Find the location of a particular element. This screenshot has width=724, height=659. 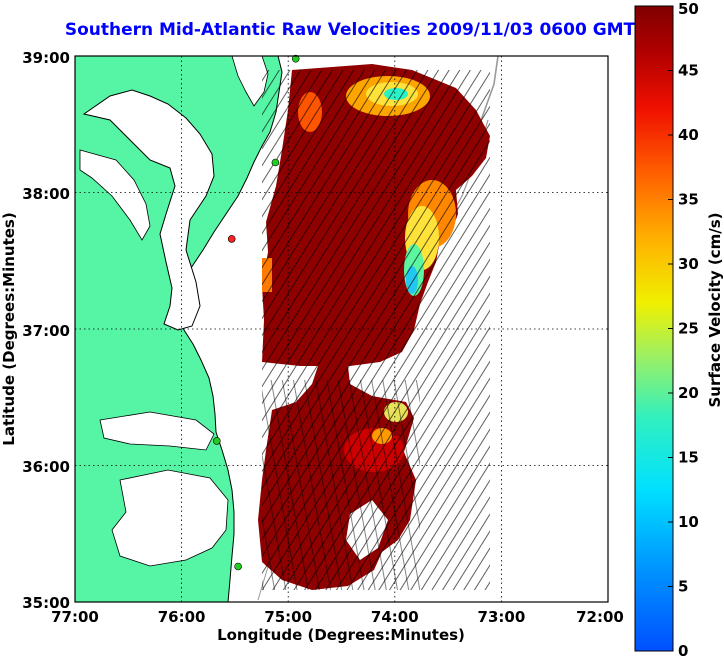

chesapeake-bay is located at coordinates (148, 210).